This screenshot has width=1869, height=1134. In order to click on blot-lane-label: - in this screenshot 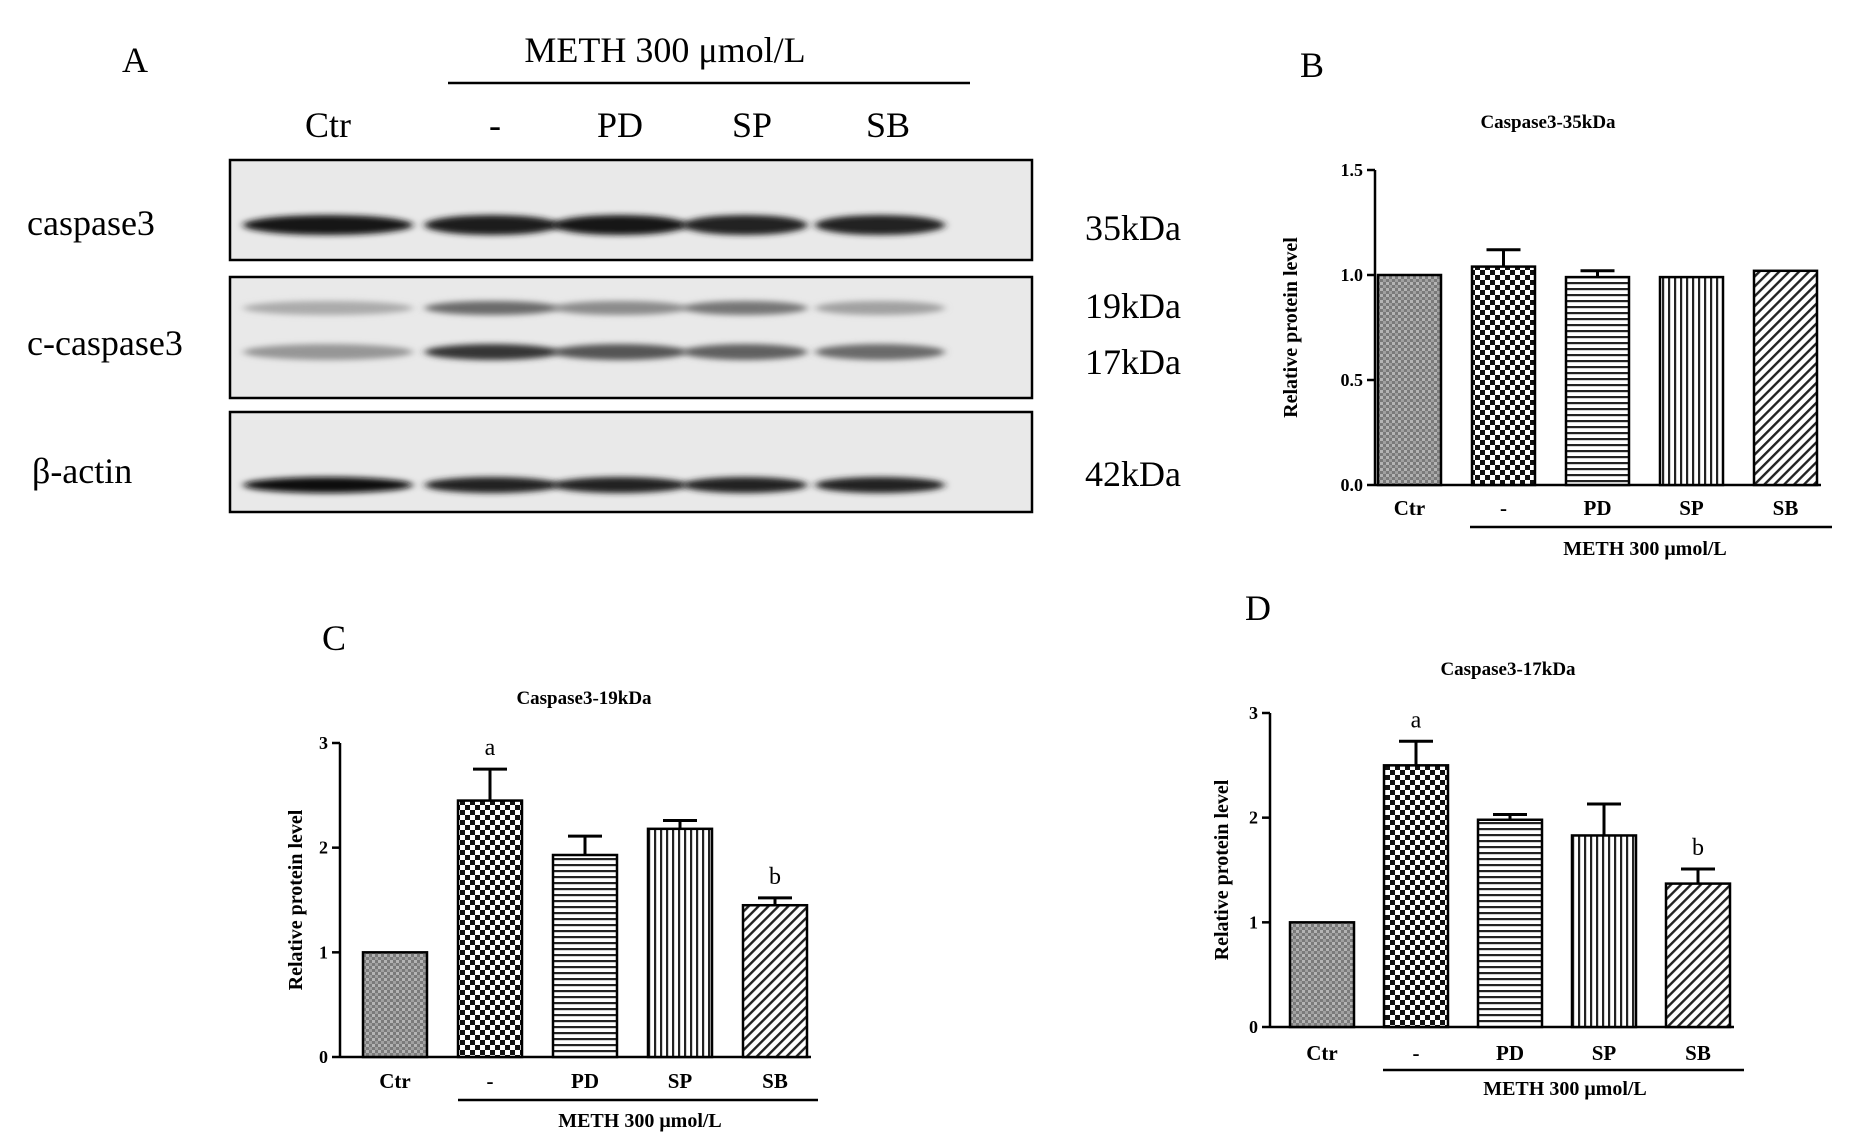, I will do `click(495, 125)`.